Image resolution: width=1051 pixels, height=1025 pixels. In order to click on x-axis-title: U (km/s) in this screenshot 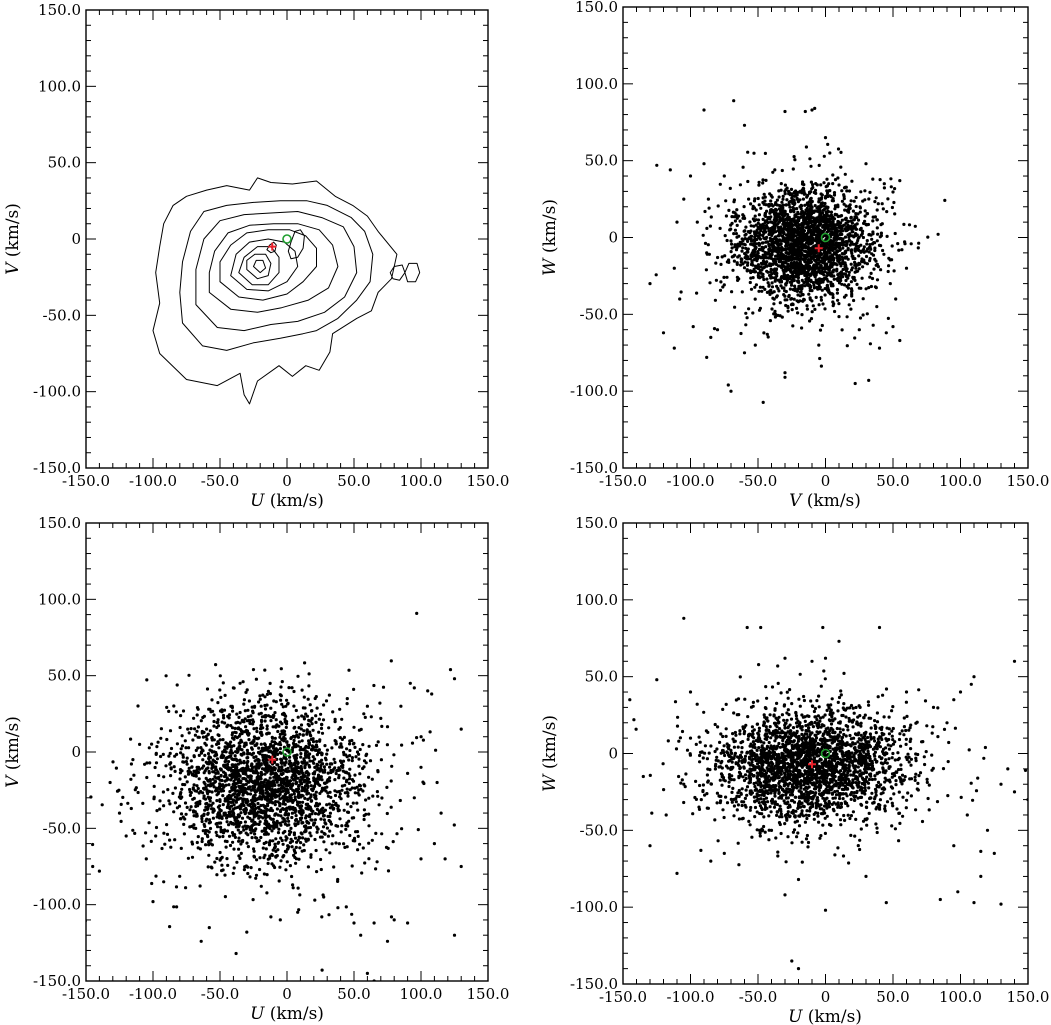, I will do `click(287, 1014)`.